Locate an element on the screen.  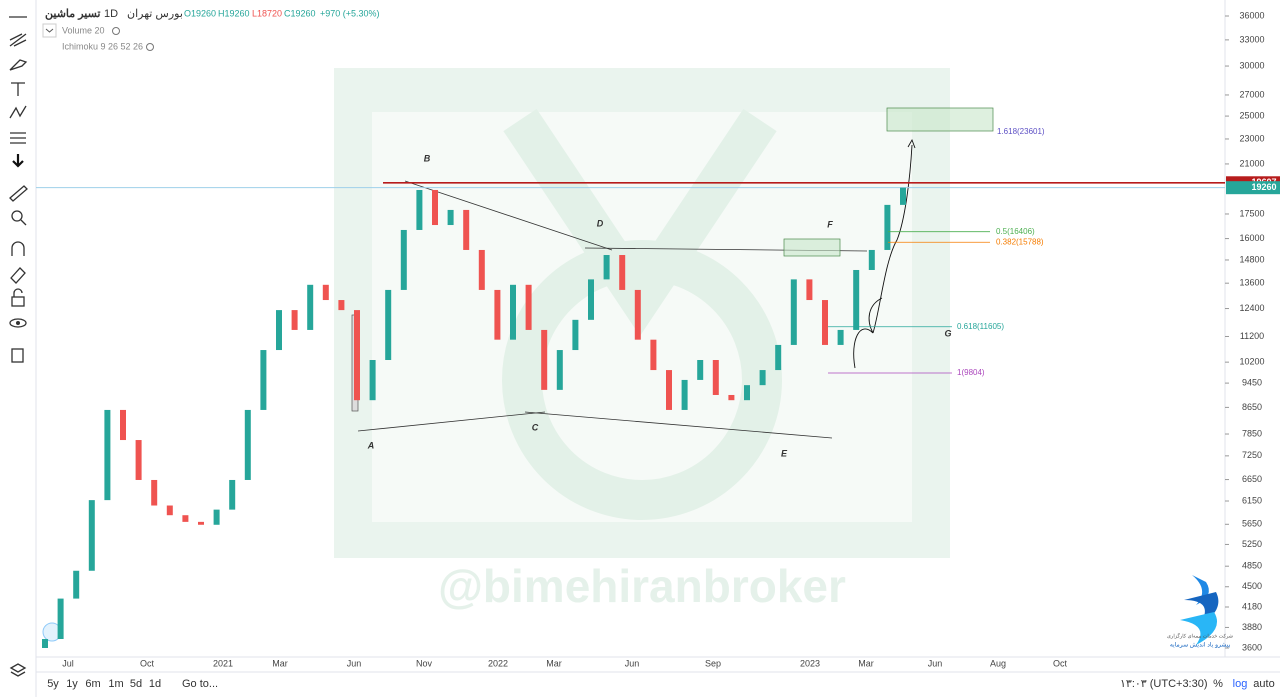
percent-toggle: % is located at coordinates (1218, 684).